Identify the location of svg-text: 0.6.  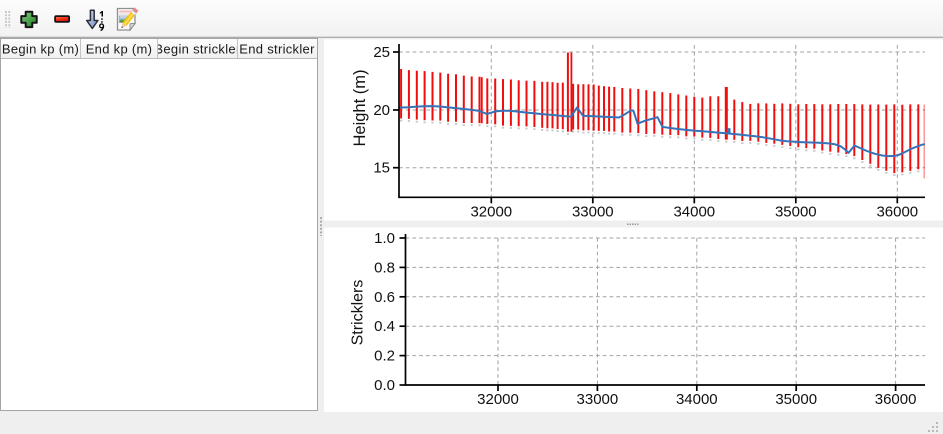
(384, 297).